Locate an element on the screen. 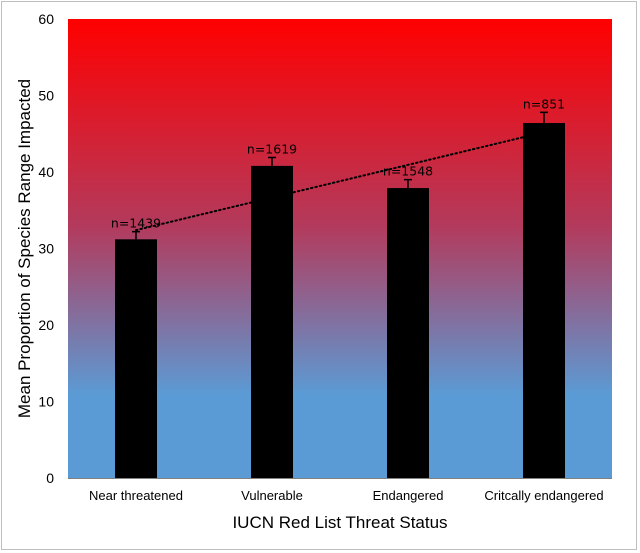  trendline is located at coordinates (340, 181).